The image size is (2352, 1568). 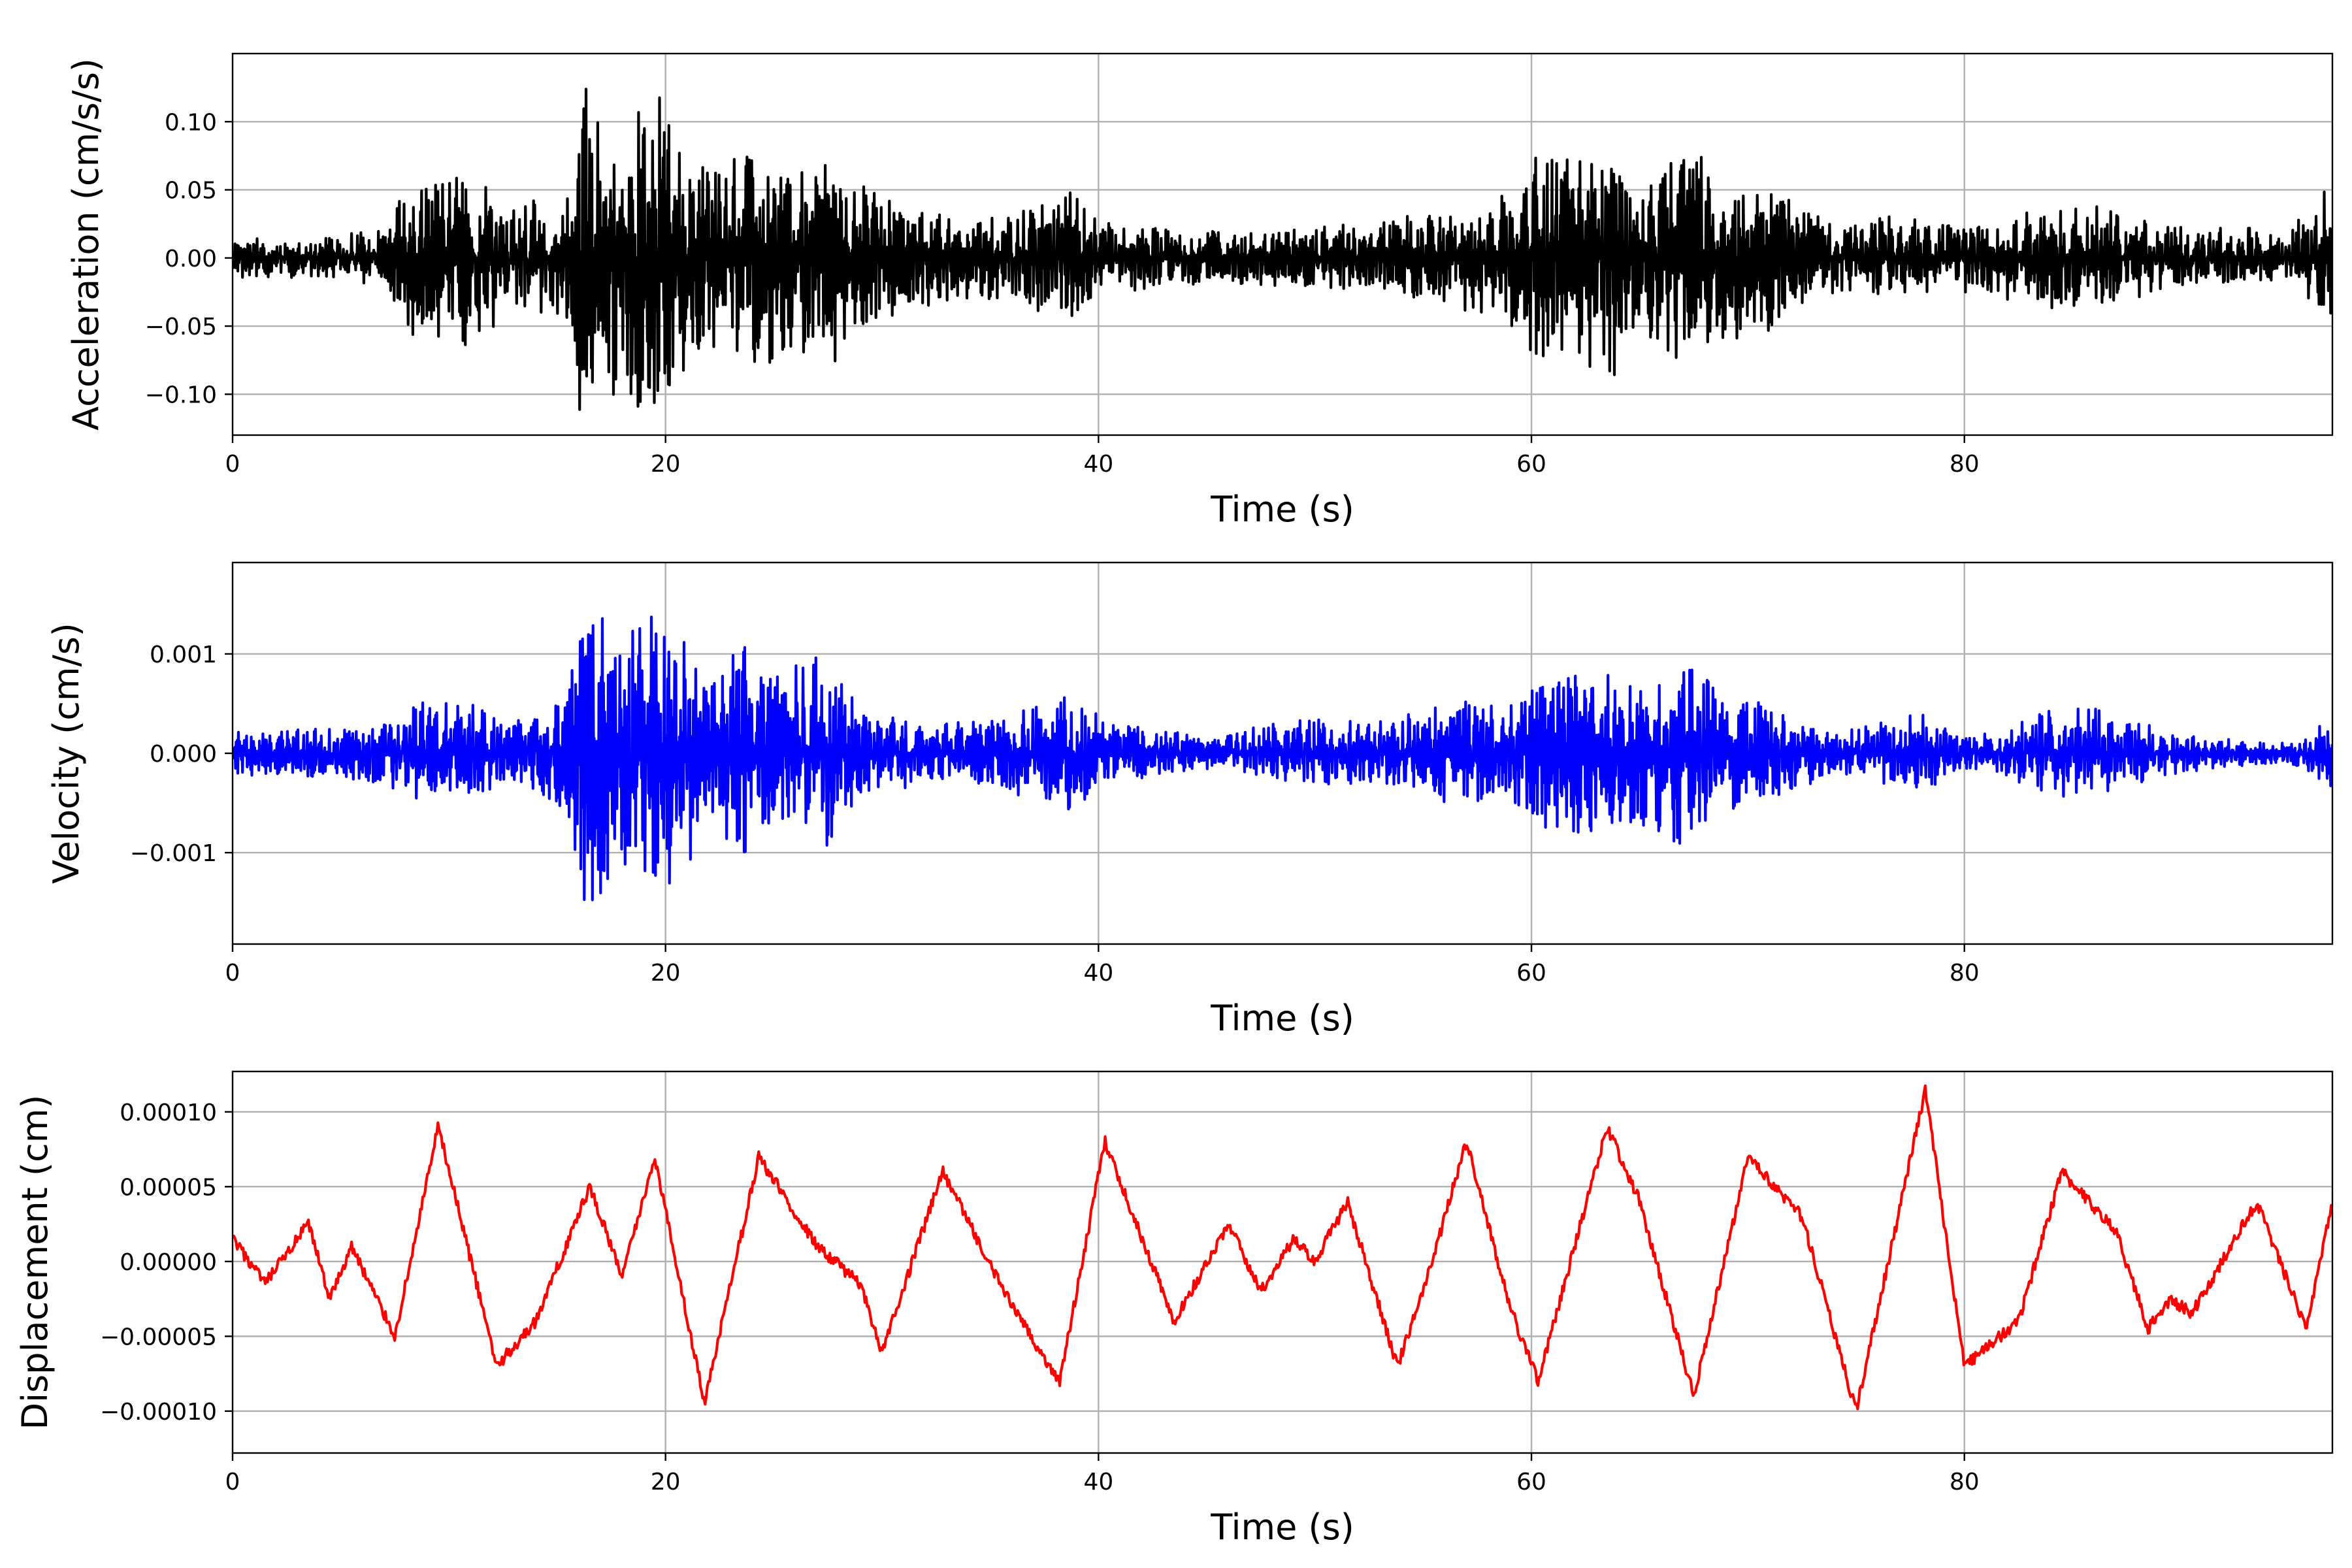 What do you see at coordinates (183, 655) in the screenshot?
I see `velocity-y-tick-label: 0.001` at bounding box center [183, 655].